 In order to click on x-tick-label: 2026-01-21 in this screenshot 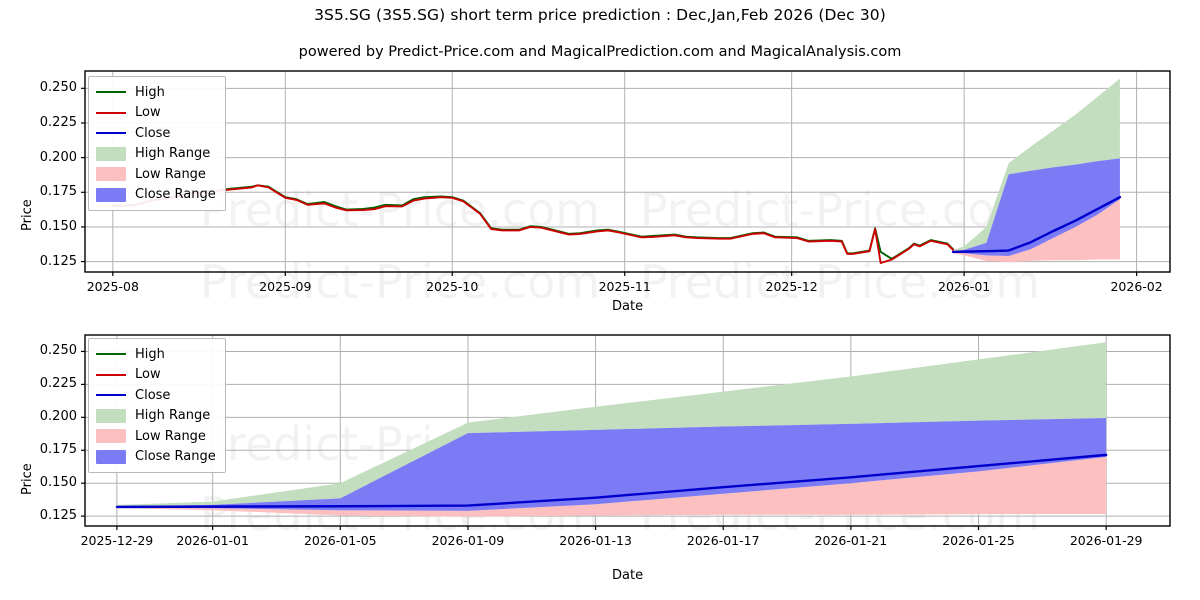, I will do `click(851, 540)`.